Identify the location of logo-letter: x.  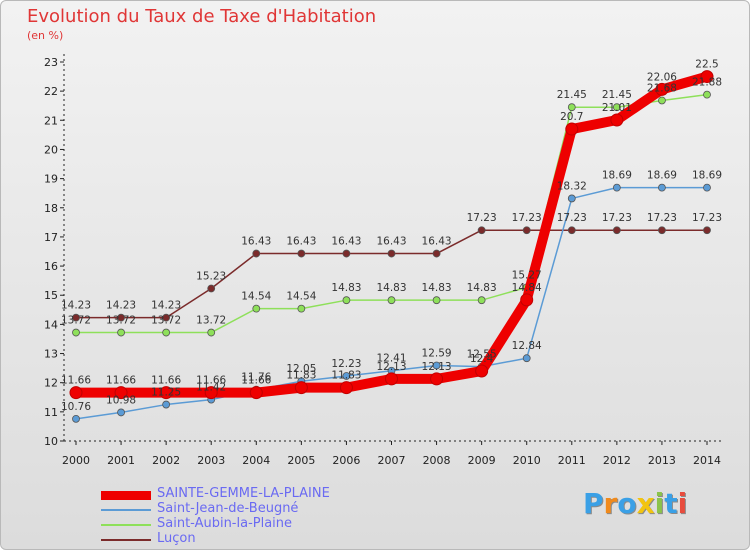
(645, 503).